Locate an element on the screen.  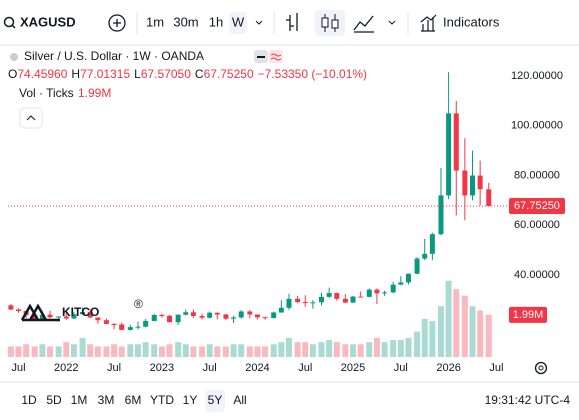
bar-style-icon is located at coordinates (292, 22).